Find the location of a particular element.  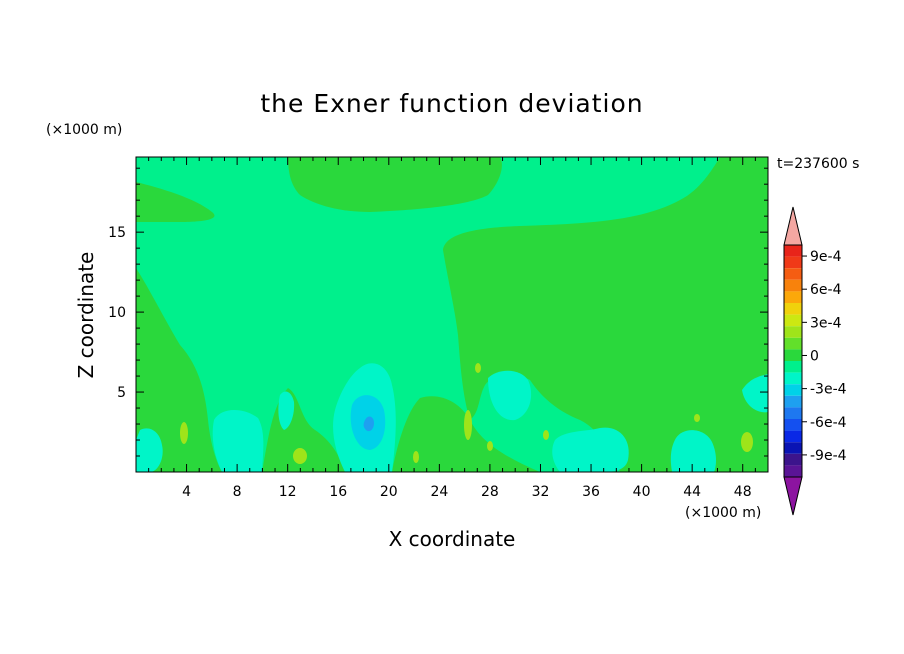

x-tick-label: 36 is located at coordinates (591, 492).